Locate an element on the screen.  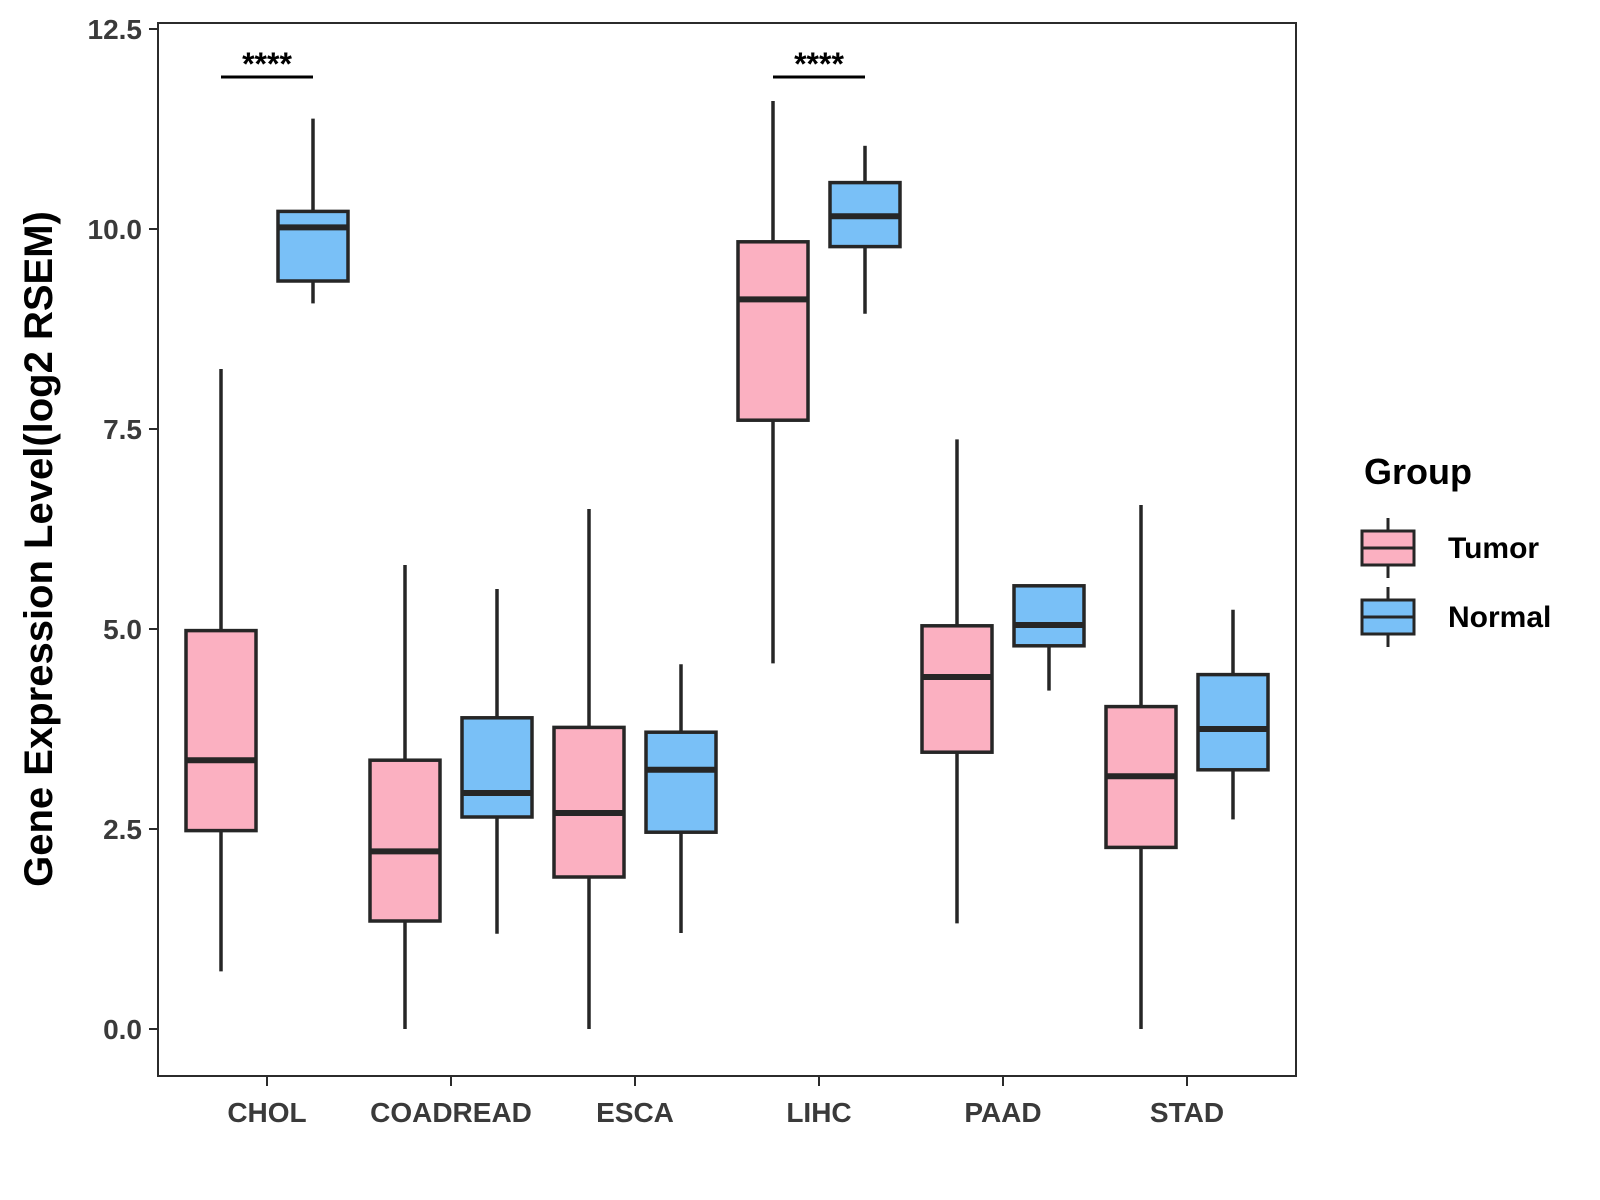
box-tumor-paad is located at coordinates (957, 681).